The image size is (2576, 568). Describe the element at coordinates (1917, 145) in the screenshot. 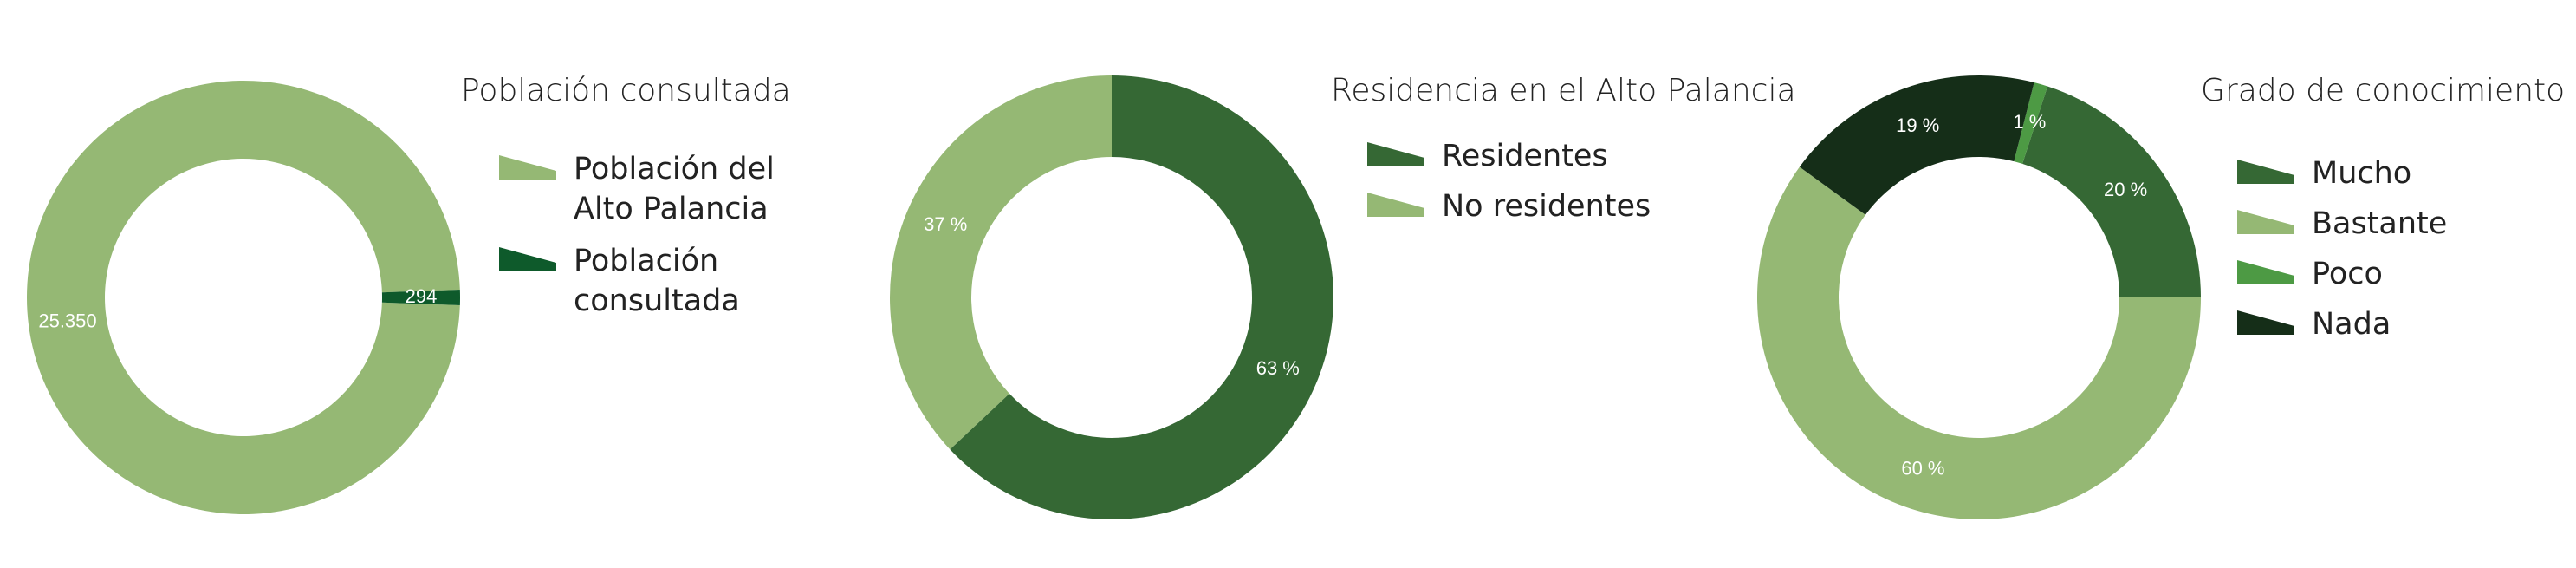

I see `donut-slice-nada` at that location.